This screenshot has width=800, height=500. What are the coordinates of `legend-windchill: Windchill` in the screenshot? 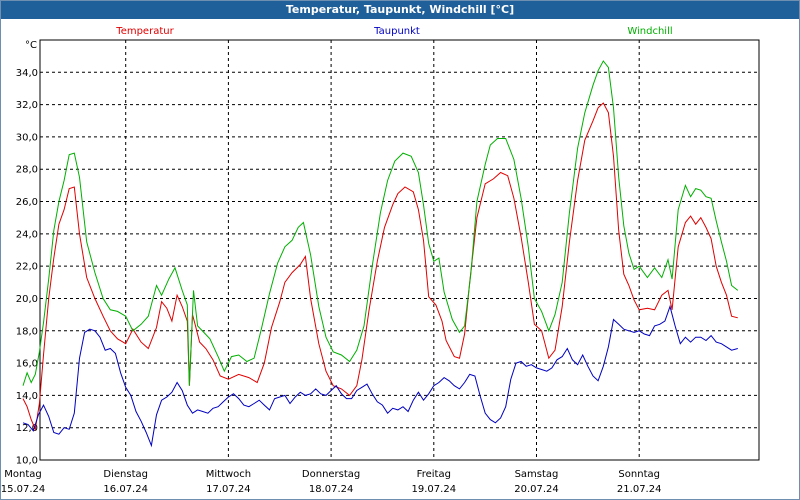 It's located at (649, 31).